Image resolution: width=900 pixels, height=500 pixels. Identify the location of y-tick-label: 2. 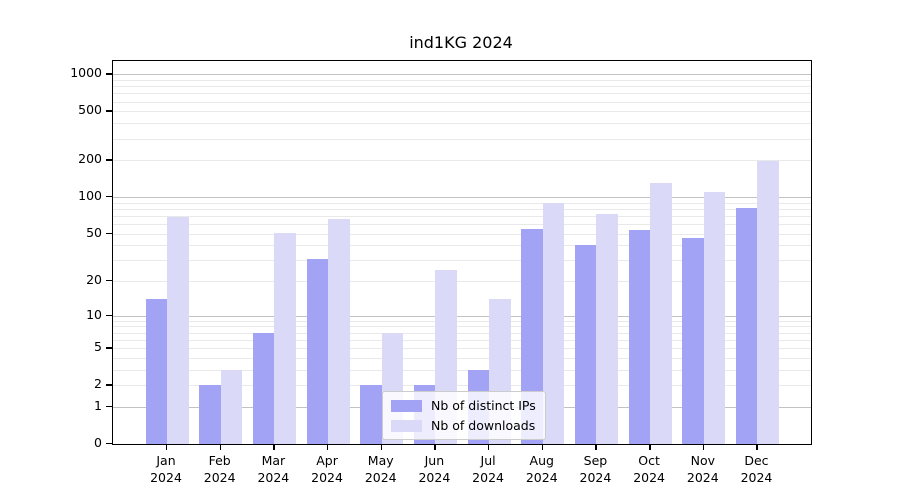
(98, 384).